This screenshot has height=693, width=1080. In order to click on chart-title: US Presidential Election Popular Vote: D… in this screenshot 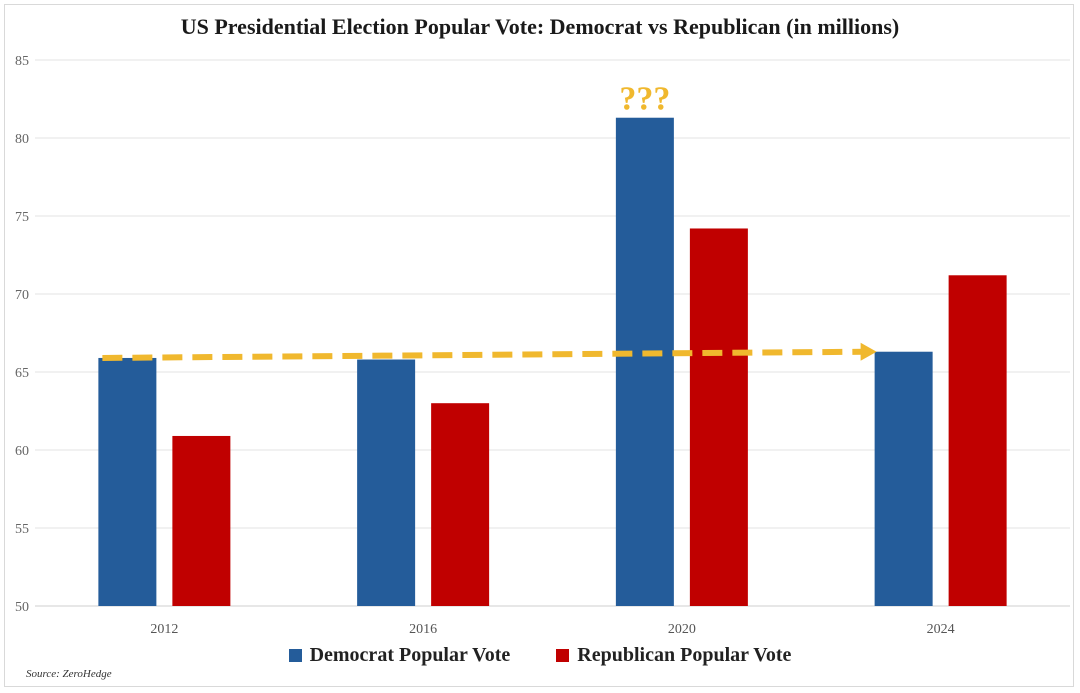, I will do `click(540, 26)`.